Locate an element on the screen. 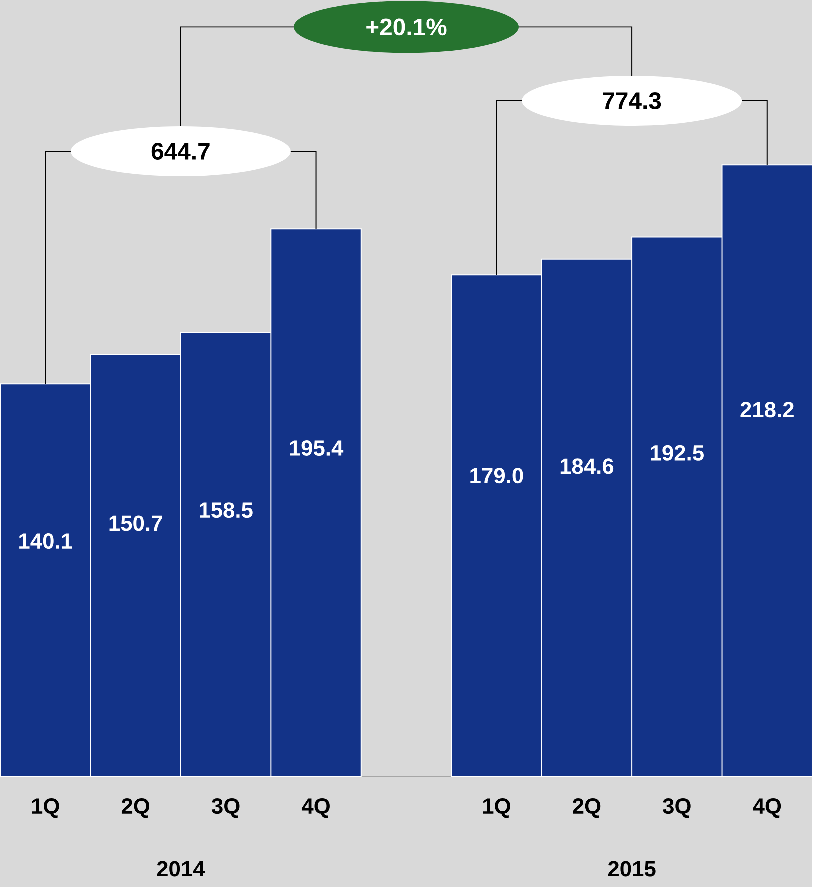 This screenshot has width=813, height=887. data-label: 179.0 is located at coordinates (497, 476).